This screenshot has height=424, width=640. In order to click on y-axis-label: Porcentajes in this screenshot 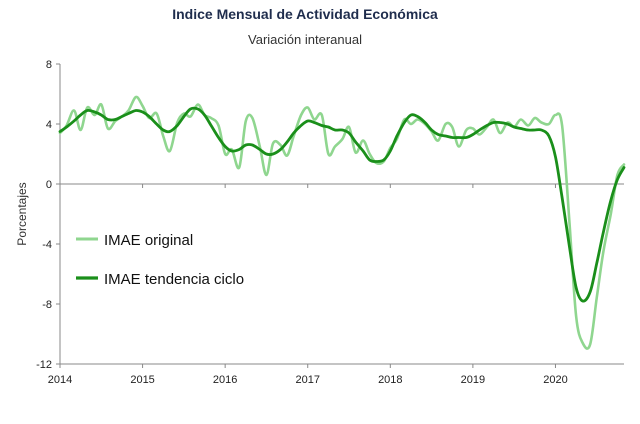, I will do `click(22, 213)`.